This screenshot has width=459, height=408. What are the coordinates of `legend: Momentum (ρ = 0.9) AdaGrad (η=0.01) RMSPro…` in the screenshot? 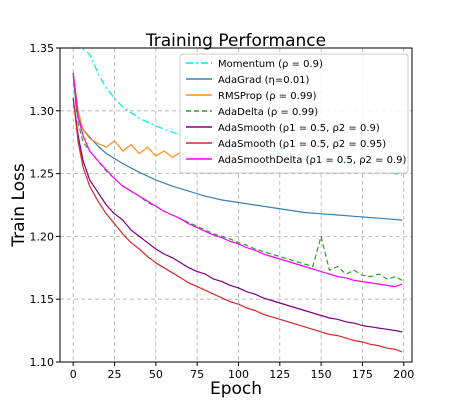 It's located at (294, 113).